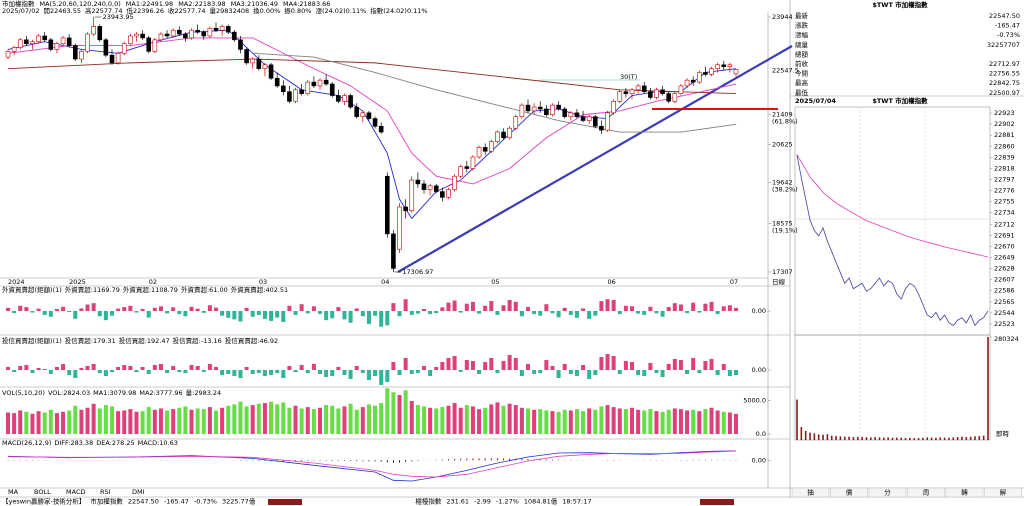 The image size is (1024, 506). Describe the element at coordinates (802, 15) in the screenshot. I see `quote-label: 最新` at that location.